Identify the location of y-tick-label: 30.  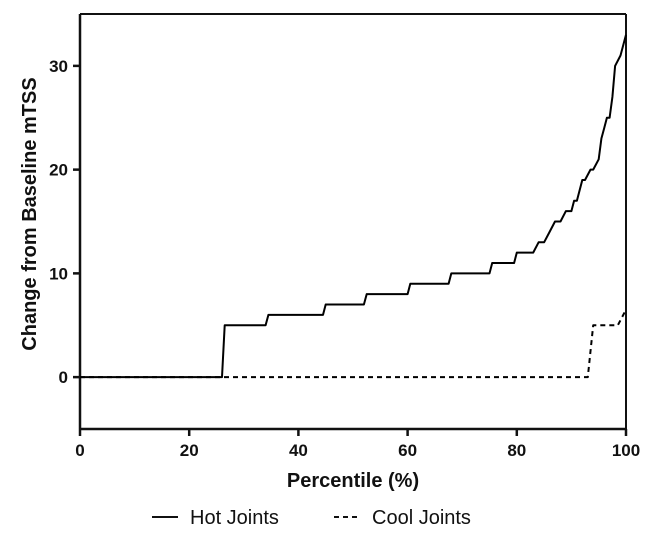
(58, 66).